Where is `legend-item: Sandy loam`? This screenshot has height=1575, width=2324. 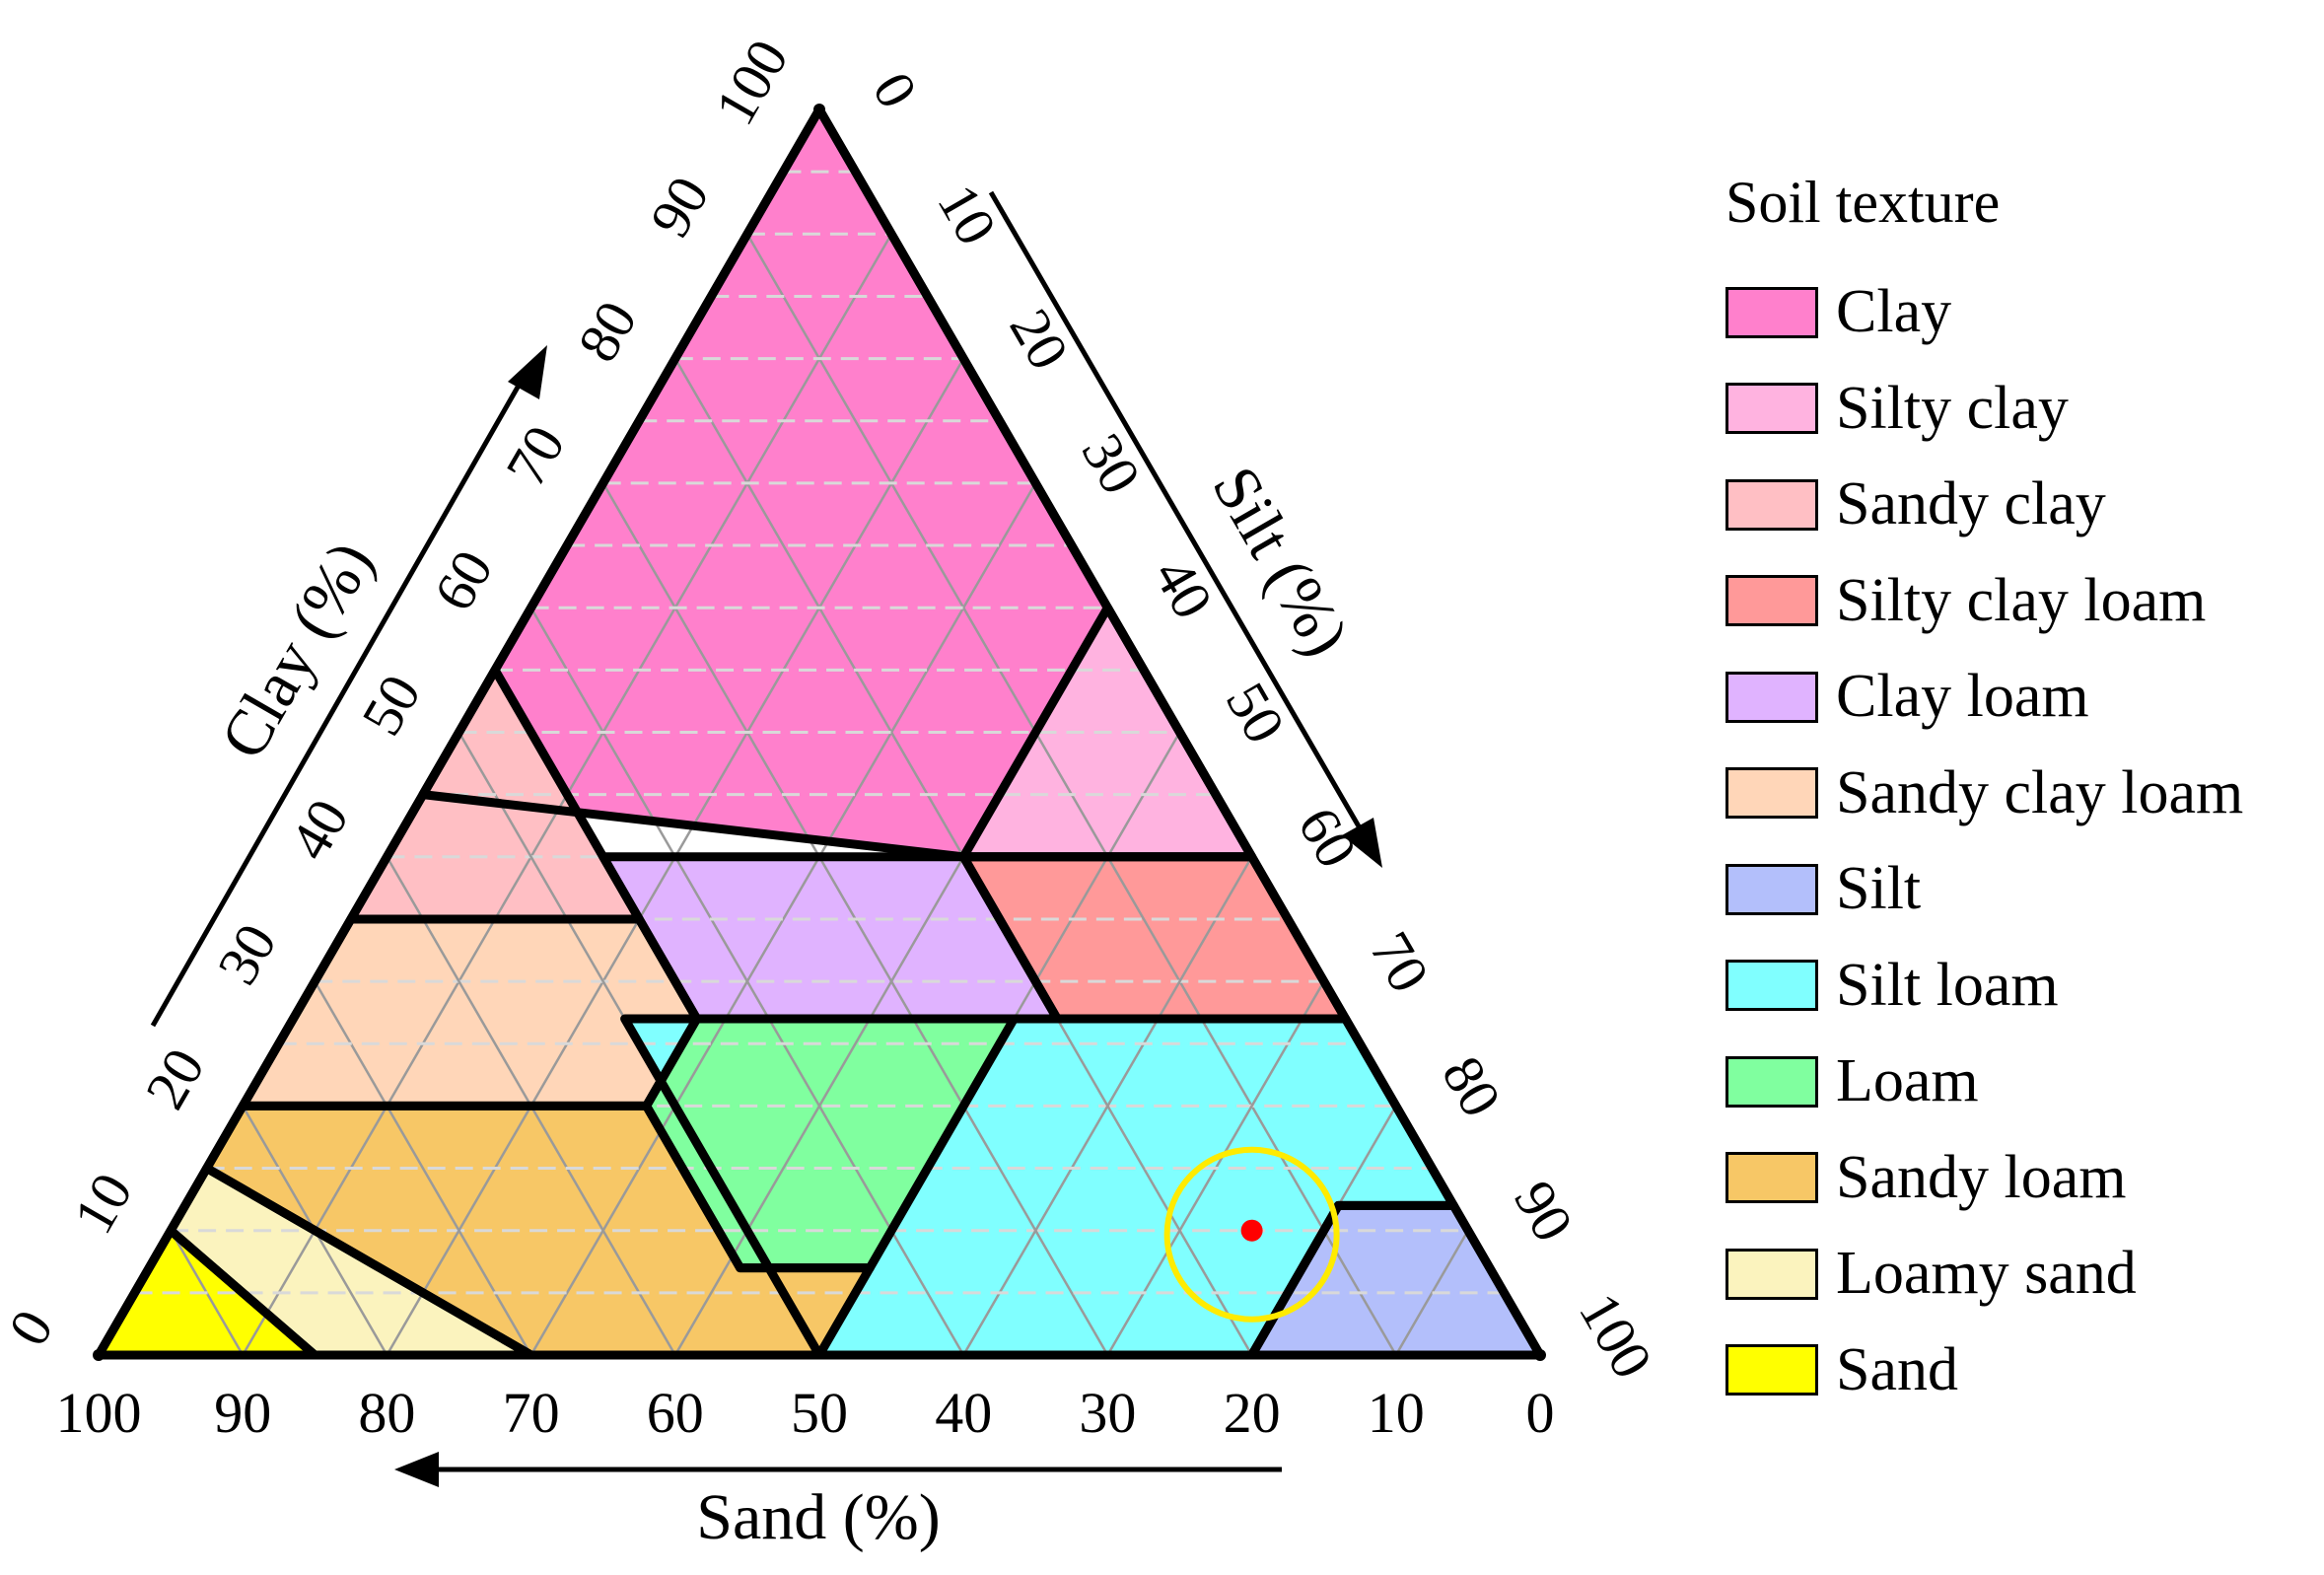
legend-item: Sandy loam is located at coordinates (2021, 1178).